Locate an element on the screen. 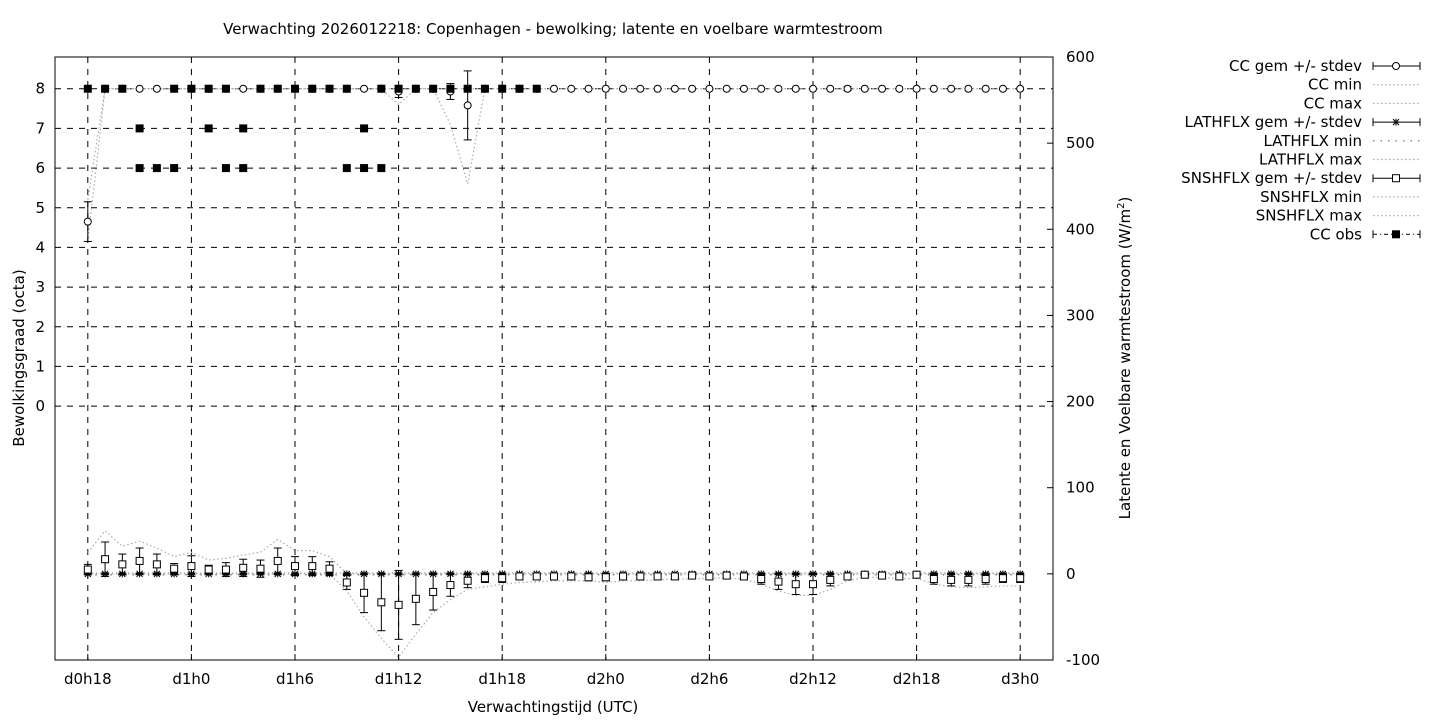 This screenshot has height=720, width=1440. legend-label: CC gem +/- stdev is located at coordinates (1295, 66).